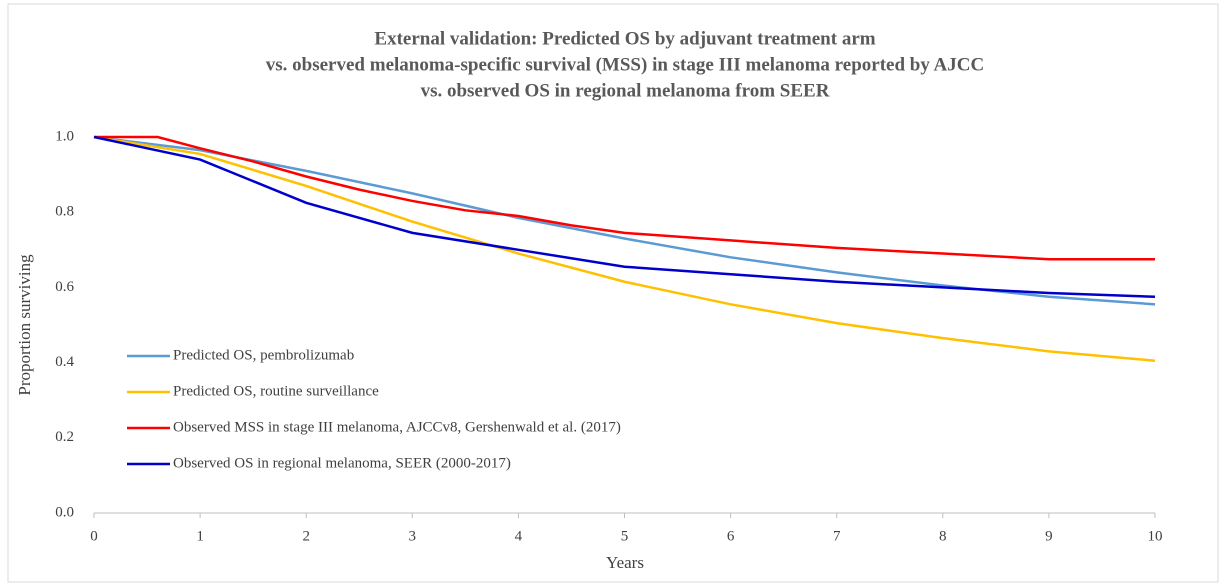  I want to click on legend-label: Predicted OS, pembrolizumab, so click(263, 355).